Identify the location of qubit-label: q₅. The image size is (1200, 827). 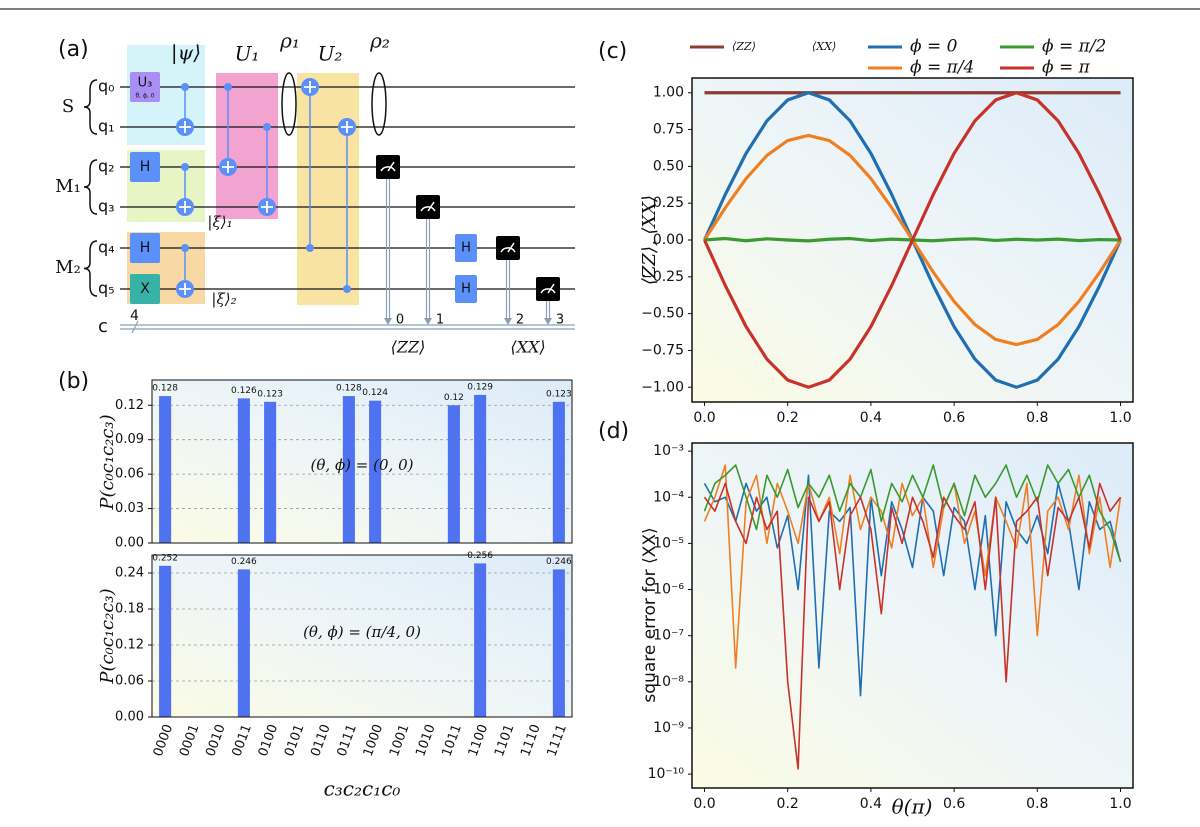
(106, 288).